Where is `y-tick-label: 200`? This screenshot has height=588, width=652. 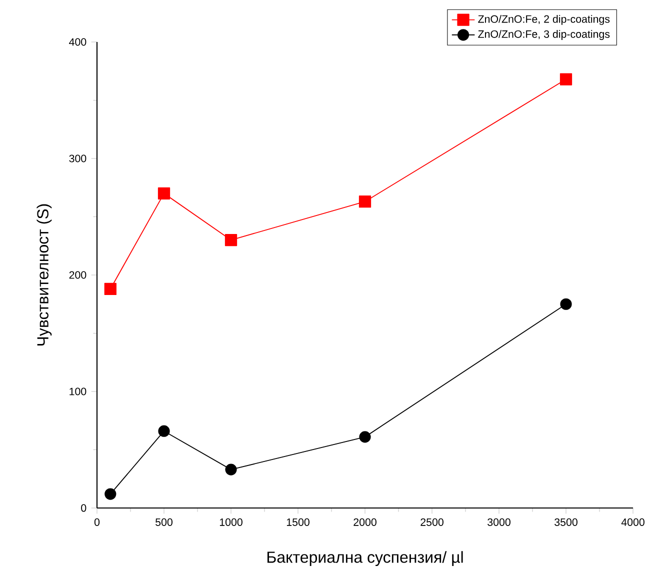 y-tick-label: 200 is located at coordinates (77, 275).